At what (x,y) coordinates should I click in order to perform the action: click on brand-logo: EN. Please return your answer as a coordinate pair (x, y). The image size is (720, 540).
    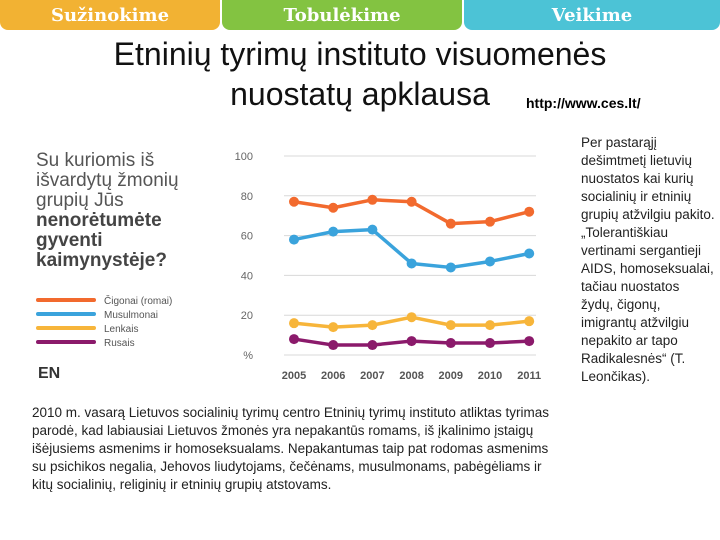
    Looking at the image, I should click on (49, 373).